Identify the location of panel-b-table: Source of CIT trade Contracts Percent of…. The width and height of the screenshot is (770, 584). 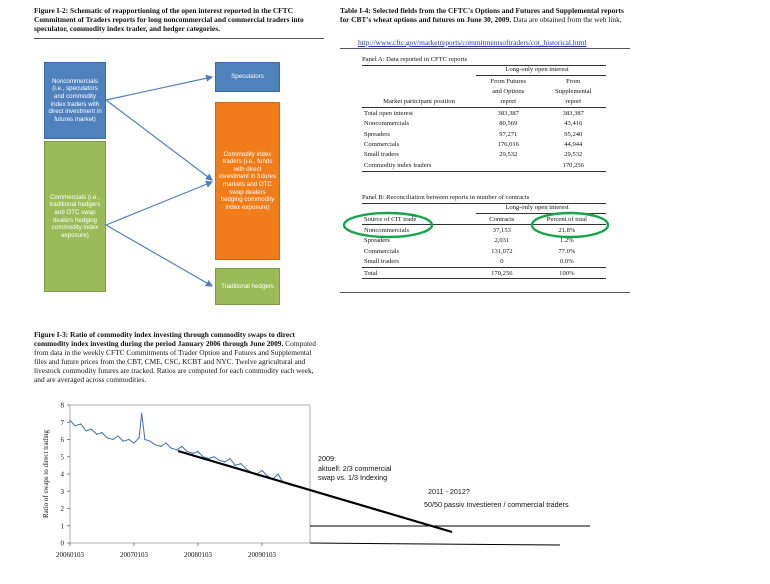
(484, 246).